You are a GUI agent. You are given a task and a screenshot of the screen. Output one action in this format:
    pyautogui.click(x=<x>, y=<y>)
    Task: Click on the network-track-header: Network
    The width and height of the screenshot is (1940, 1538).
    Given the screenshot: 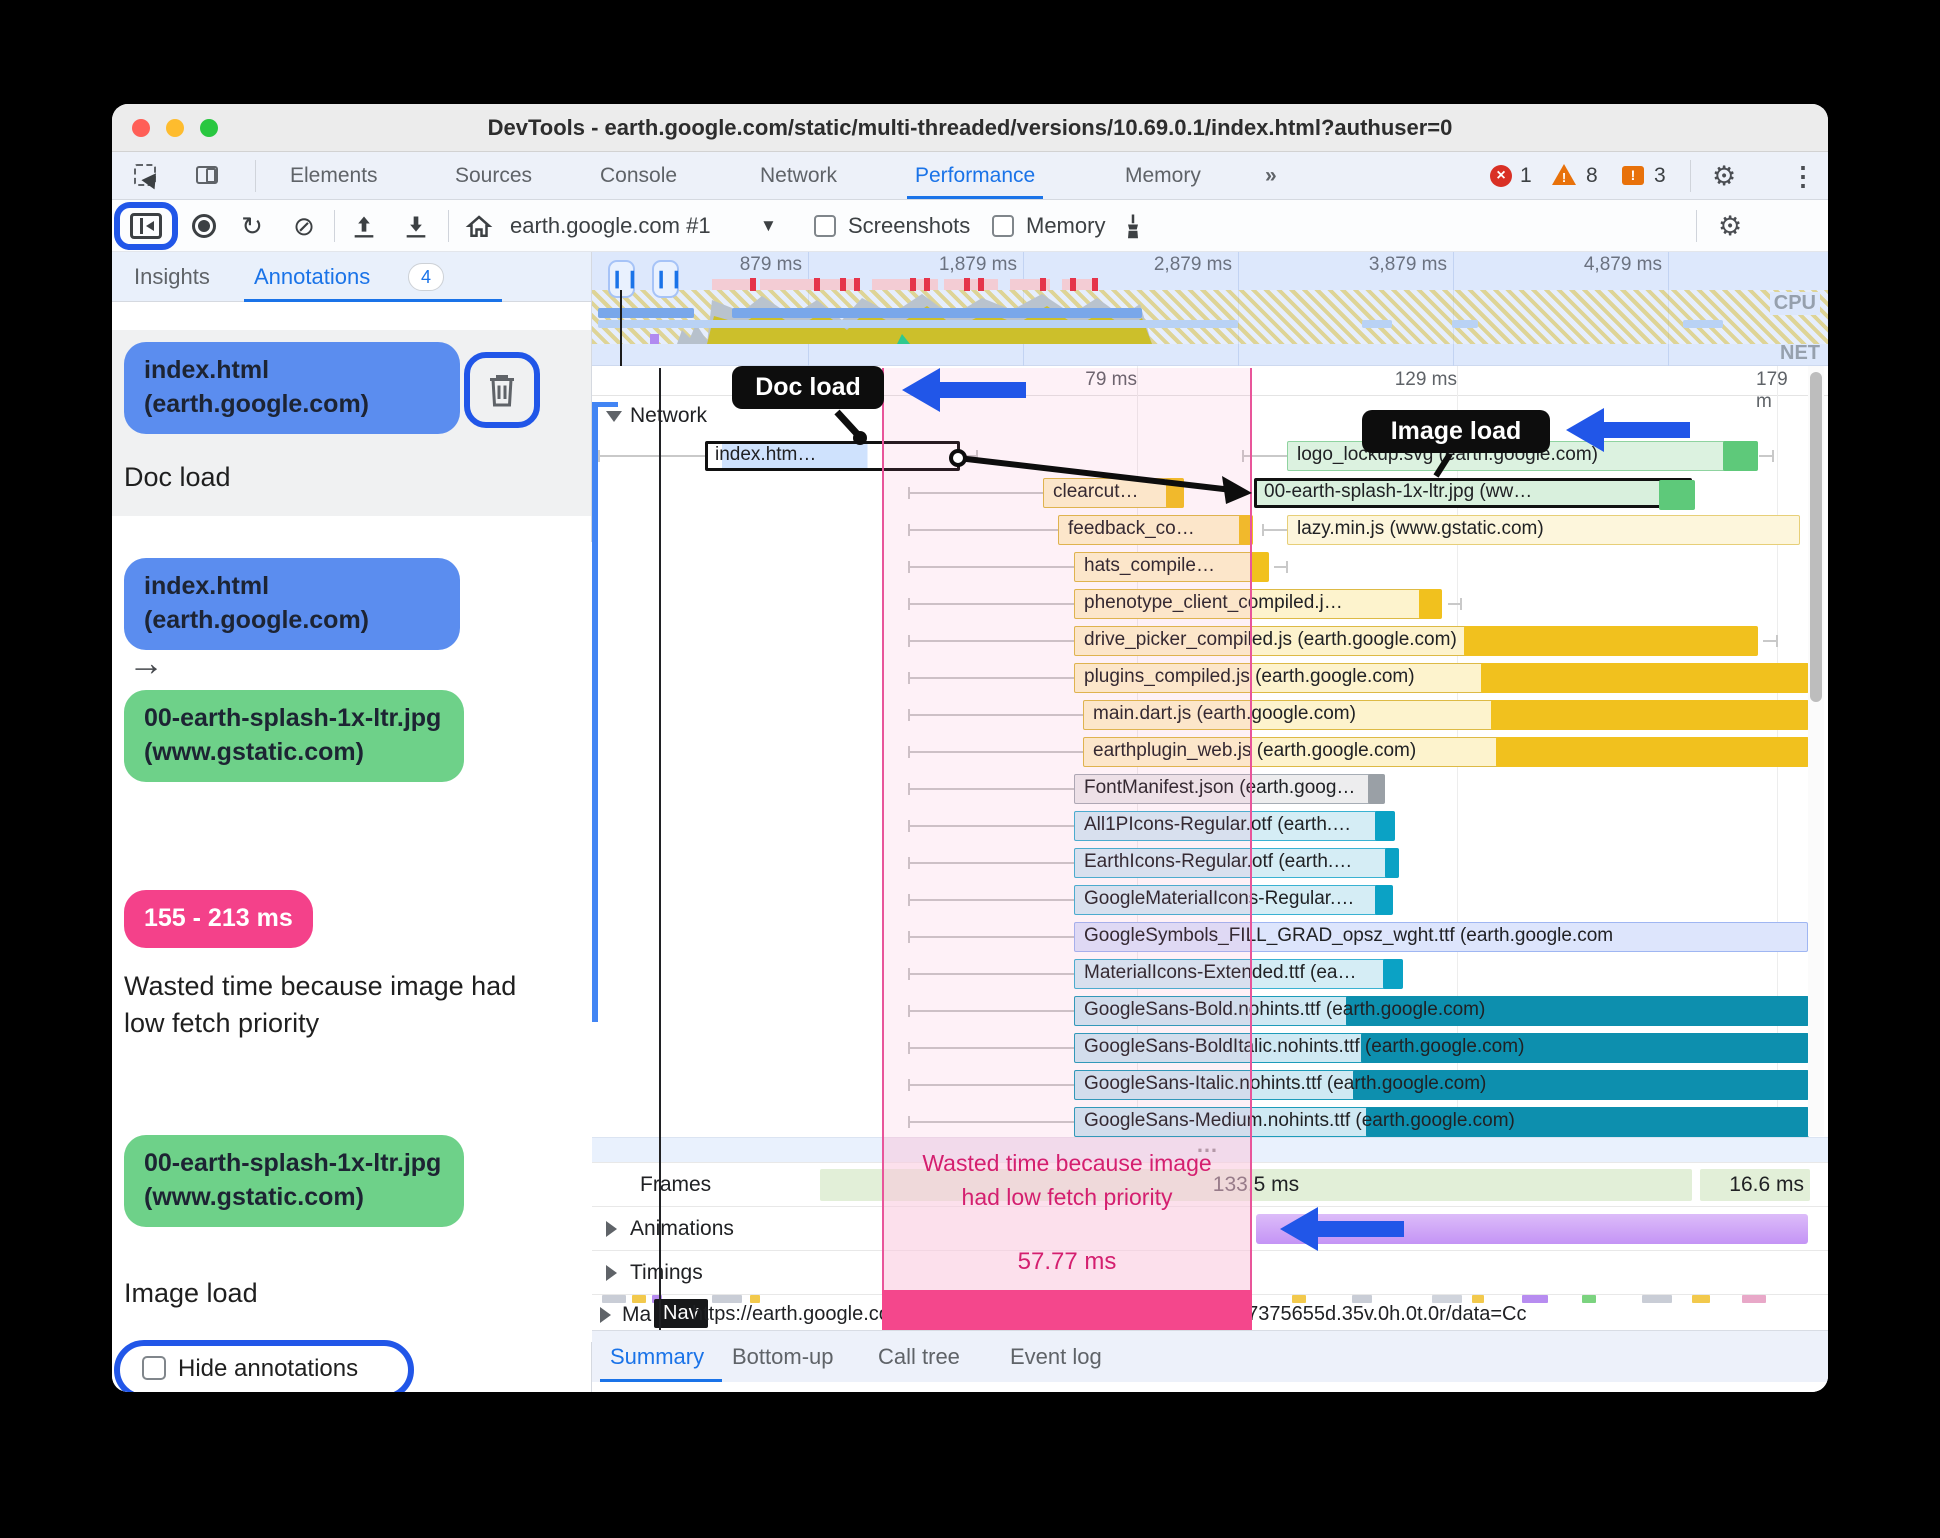 What is the action you would take?
    pyautogui.click(x=656, y=416)
    